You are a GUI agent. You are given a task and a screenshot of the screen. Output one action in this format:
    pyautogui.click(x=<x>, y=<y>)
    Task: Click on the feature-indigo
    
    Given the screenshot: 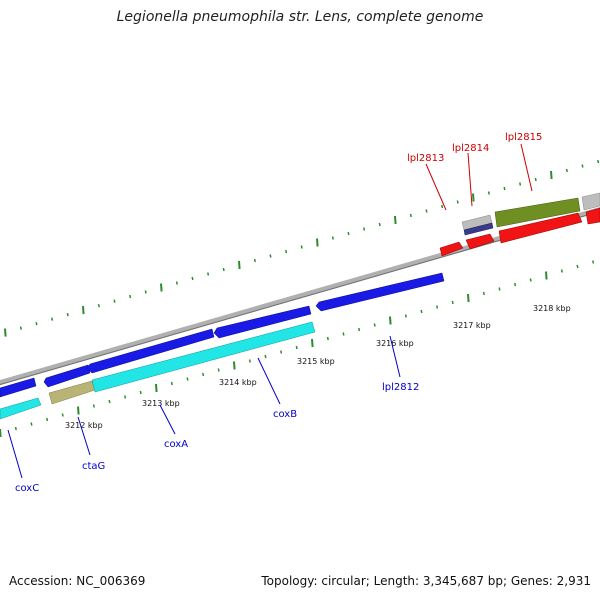 What is the action you would take?
    pyautogui.click(x=478, y=229)
    